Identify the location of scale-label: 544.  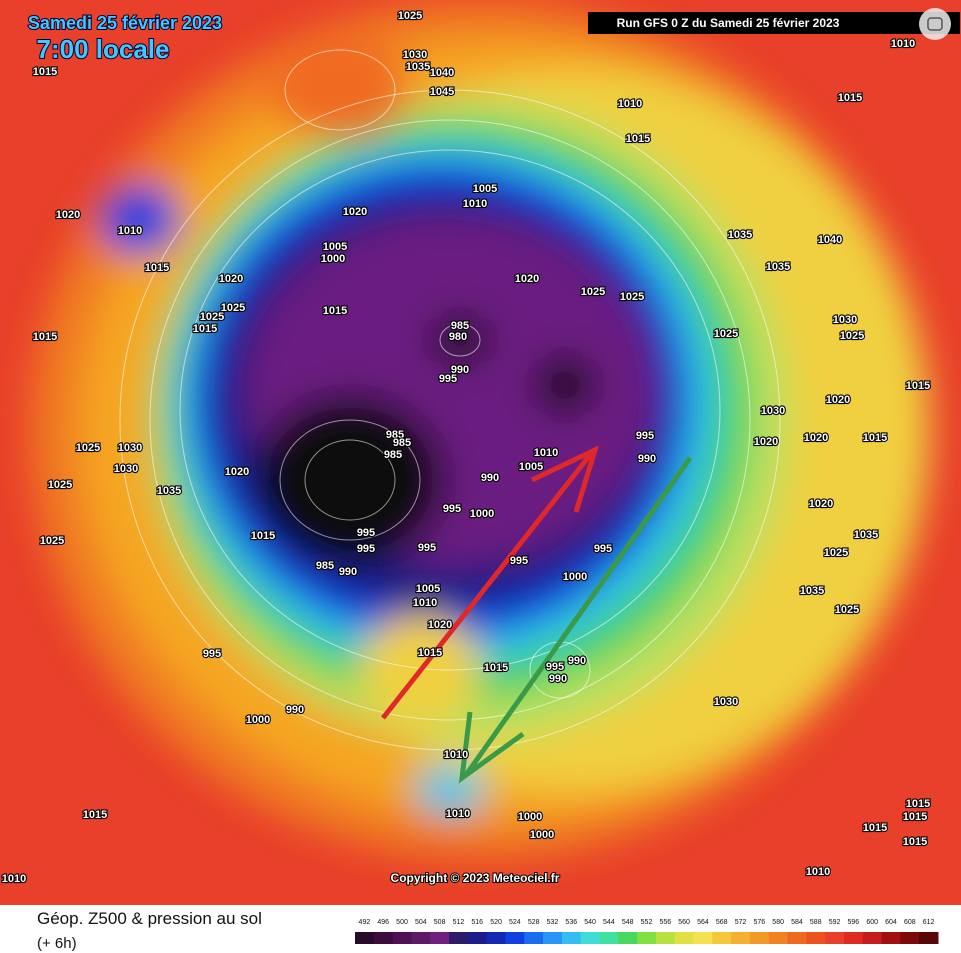
(609, 922).